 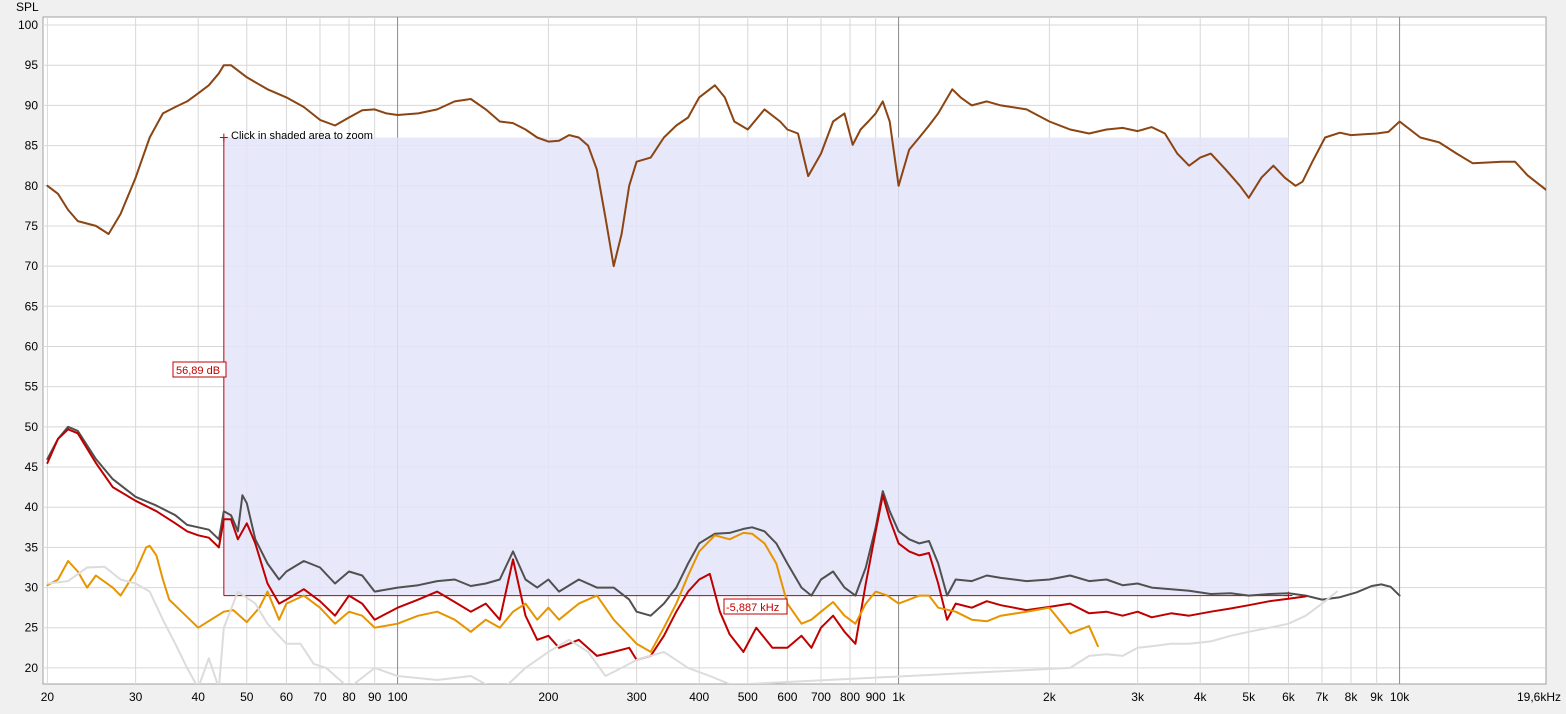 What do you see at coordinates (1249, 697) in the screenshot?
I see `x-tick-label: 5k` at bounding box center [1249, 697].